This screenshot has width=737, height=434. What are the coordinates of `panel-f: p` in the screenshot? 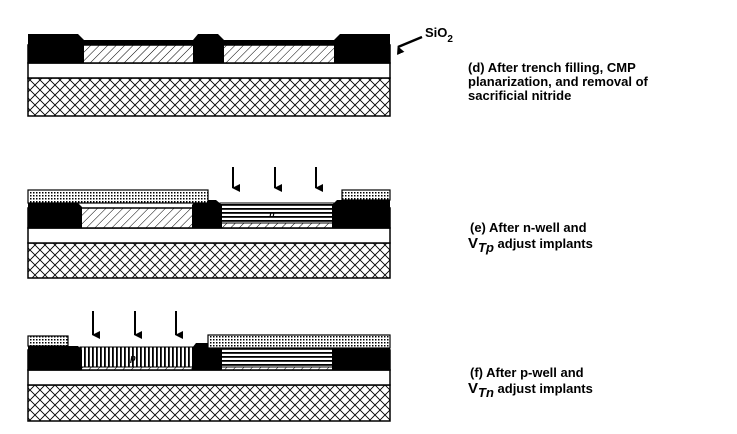 It's located at (209, 366).